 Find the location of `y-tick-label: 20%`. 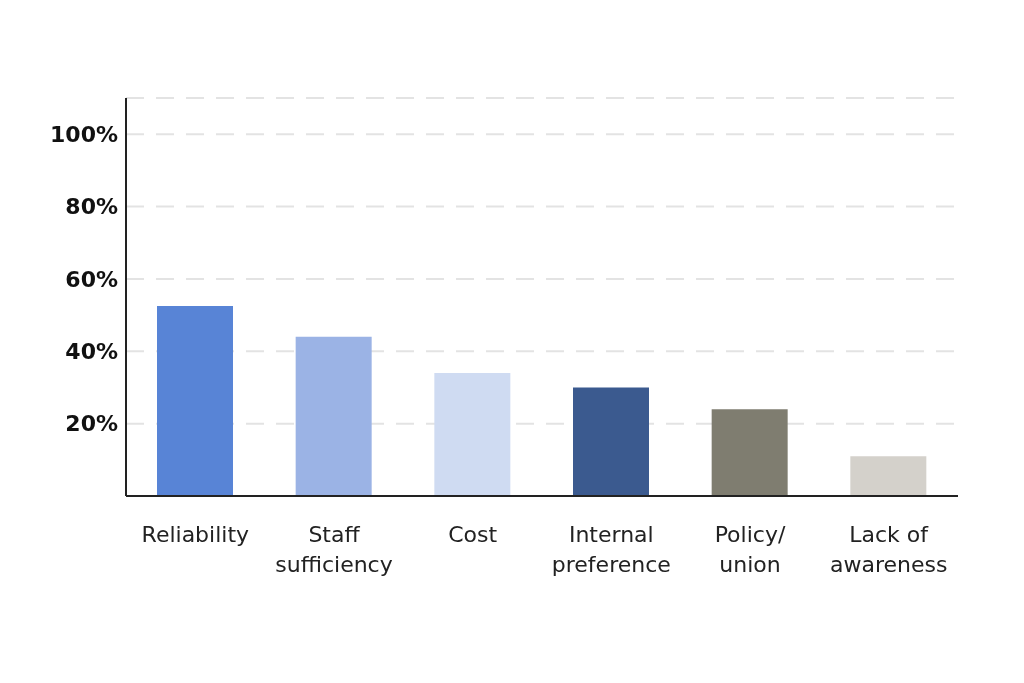

y-tick-label: 20% is located at coordinates (91, 424).